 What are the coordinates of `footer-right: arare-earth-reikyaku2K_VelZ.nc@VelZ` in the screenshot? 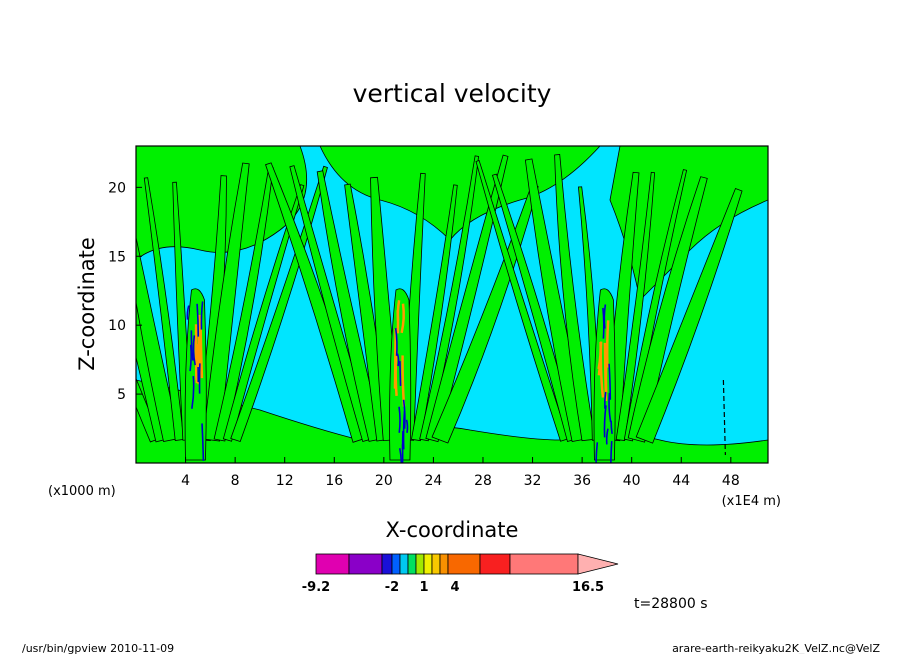 It's located at (776, 648).